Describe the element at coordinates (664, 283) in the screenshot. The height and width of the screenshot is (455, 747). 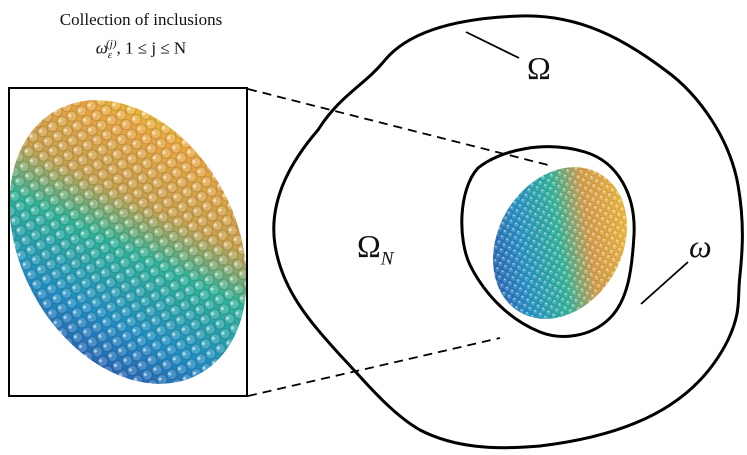
I see `region-omega-leader` at that location.